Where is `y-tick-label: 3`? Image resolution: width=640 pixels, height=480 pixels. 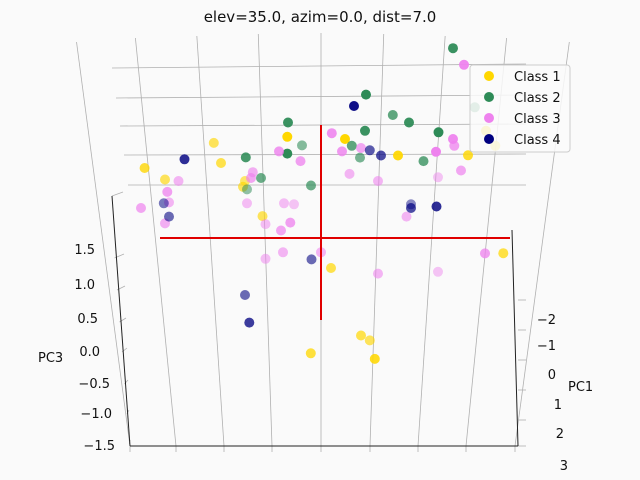
y-tick-label: 3 is located at coordinates (564, 466).